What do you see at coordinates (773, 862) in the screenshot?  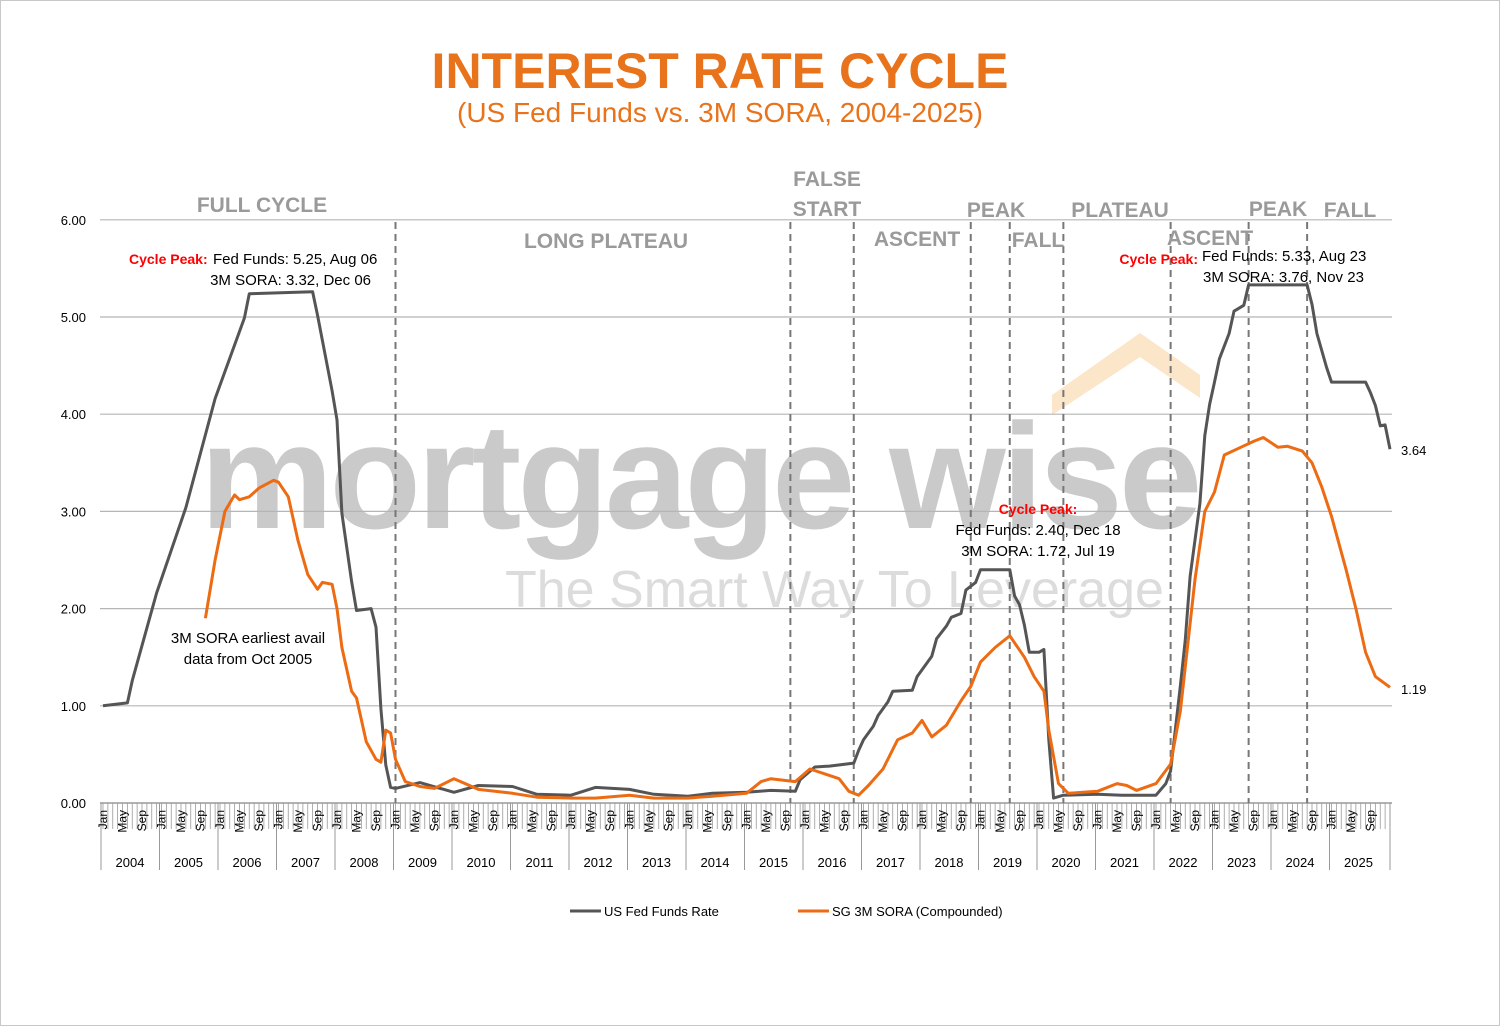 I see `year-label: 2015` at bounding box center [773, 862].